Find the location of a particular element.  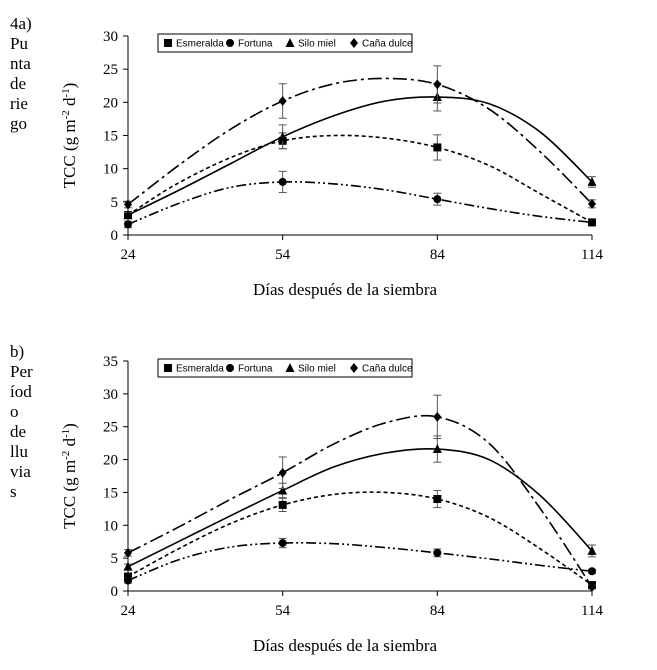

panel-b-label-line: de is located at coordinates (18, 431).